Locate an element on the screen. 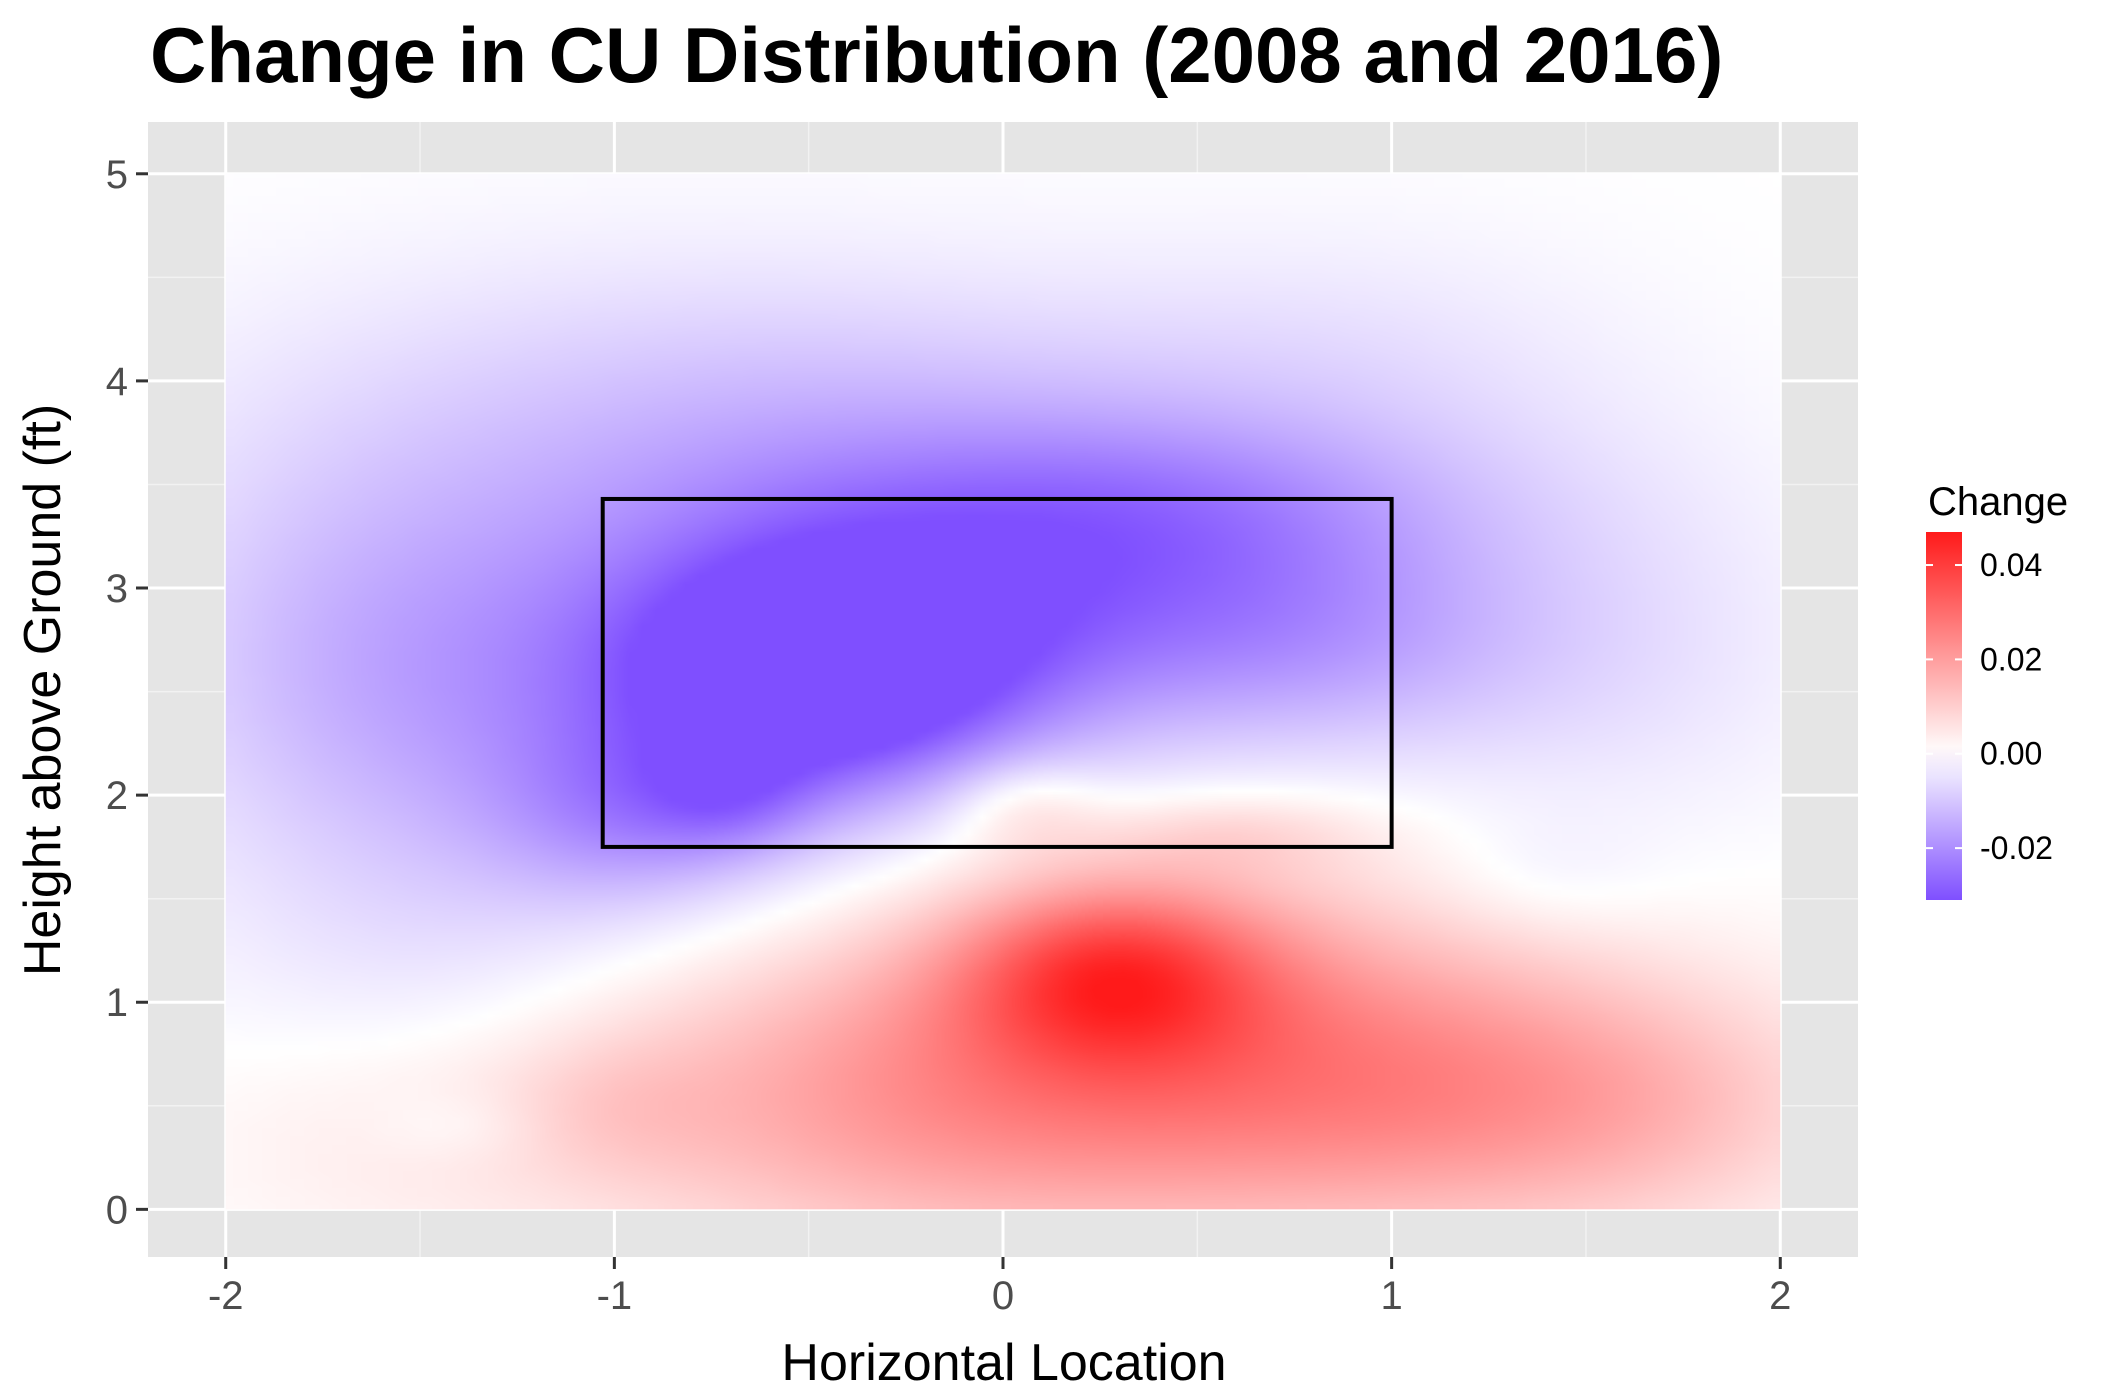  y-tick-label: 0 is located at coordinates (117, 1210).